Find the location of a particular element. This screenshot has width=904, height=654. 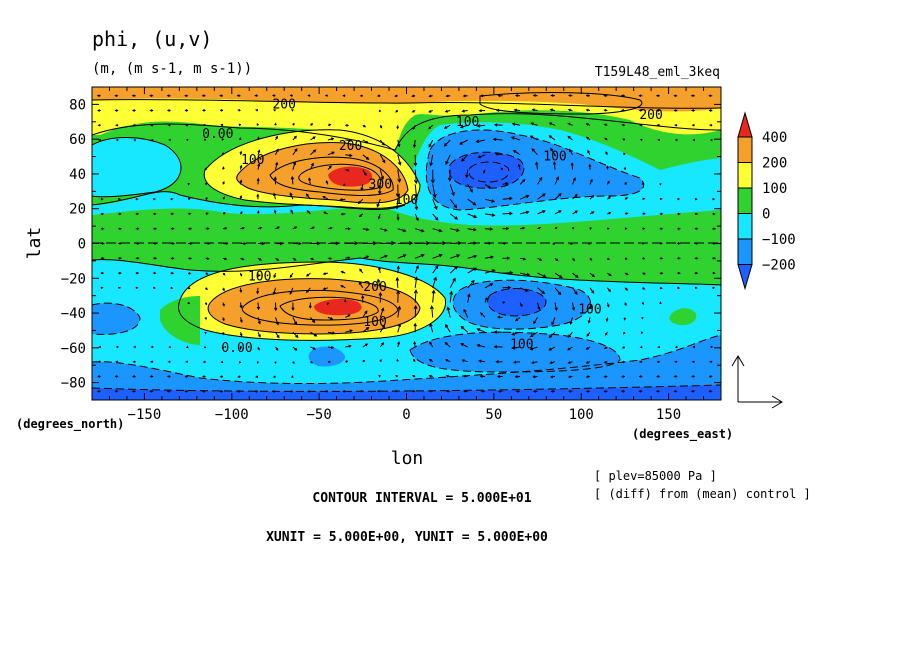

x-tick-label: 150 is located at coordinates (668, 415).